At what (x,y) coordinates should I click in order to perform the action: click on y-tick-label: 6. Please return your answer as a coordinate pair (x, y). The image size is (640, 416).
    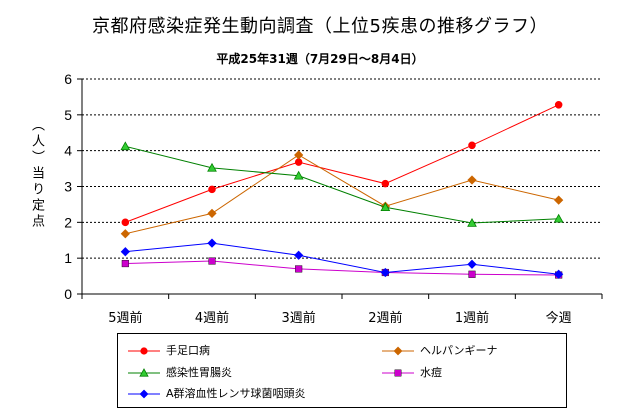
    Looking at the image, I should click on (68, 79).